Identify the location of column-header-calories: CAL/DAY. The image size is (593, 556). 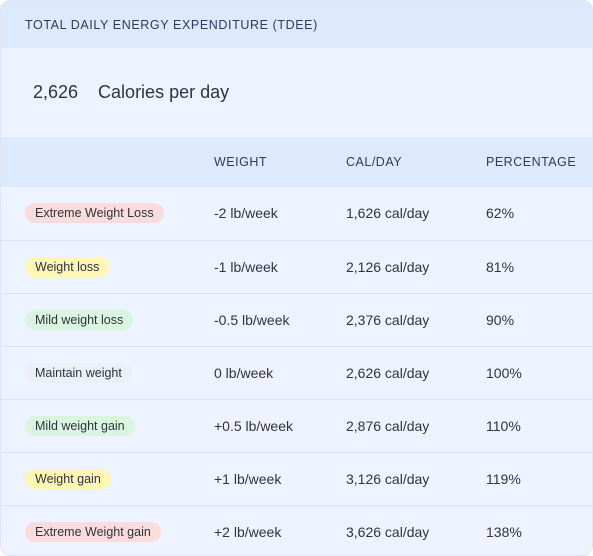
(374, 162).